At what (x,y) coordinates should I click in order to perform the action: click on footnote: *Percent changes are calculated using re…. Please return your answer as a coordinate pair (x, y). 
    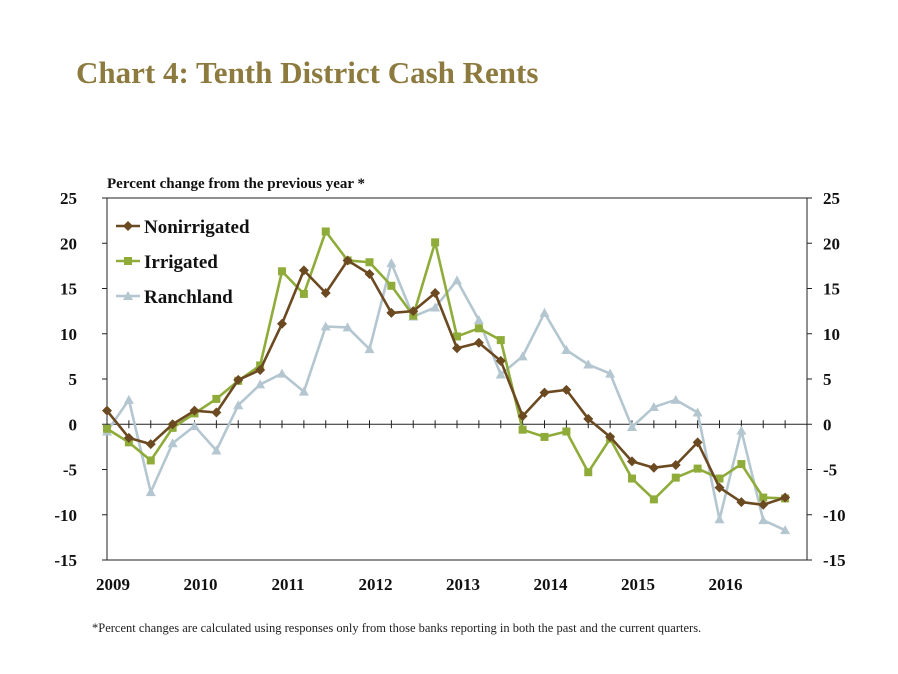
    Looking at the image, I should click on (397, 628).